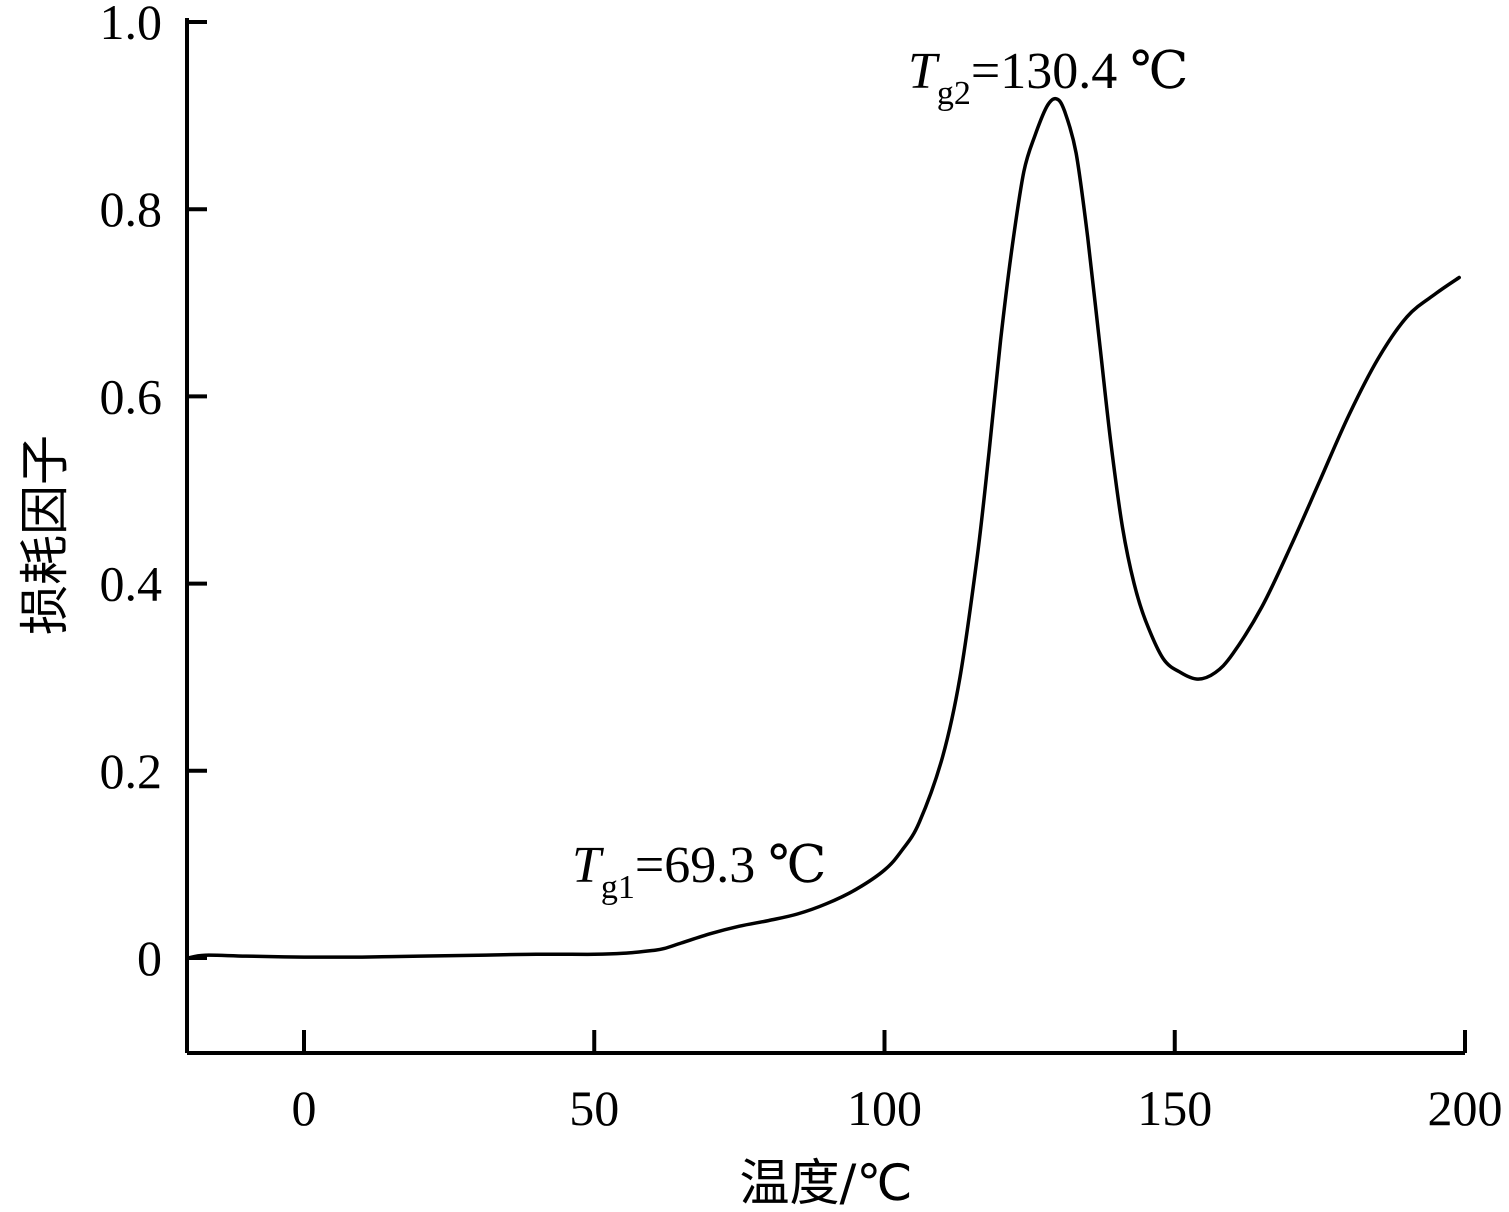 The height and width of the screenshot is (1212, 1509). I want to click on y-tick-label: 0.8, so click(131, 209).